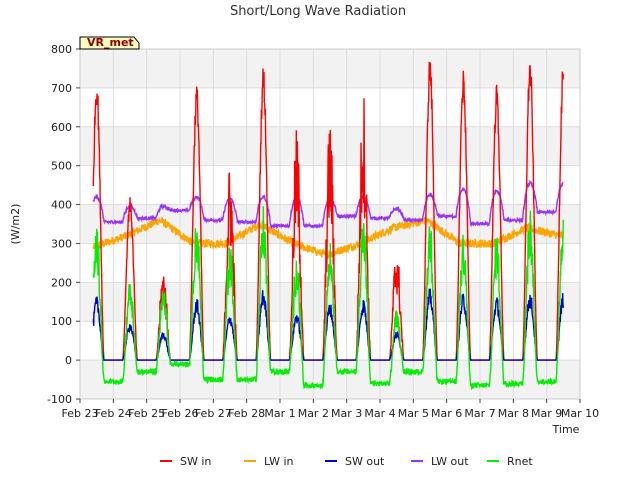 This screenshot has height=480, width=640. I want to click on y-tick-label: 700, so click(61, 88).